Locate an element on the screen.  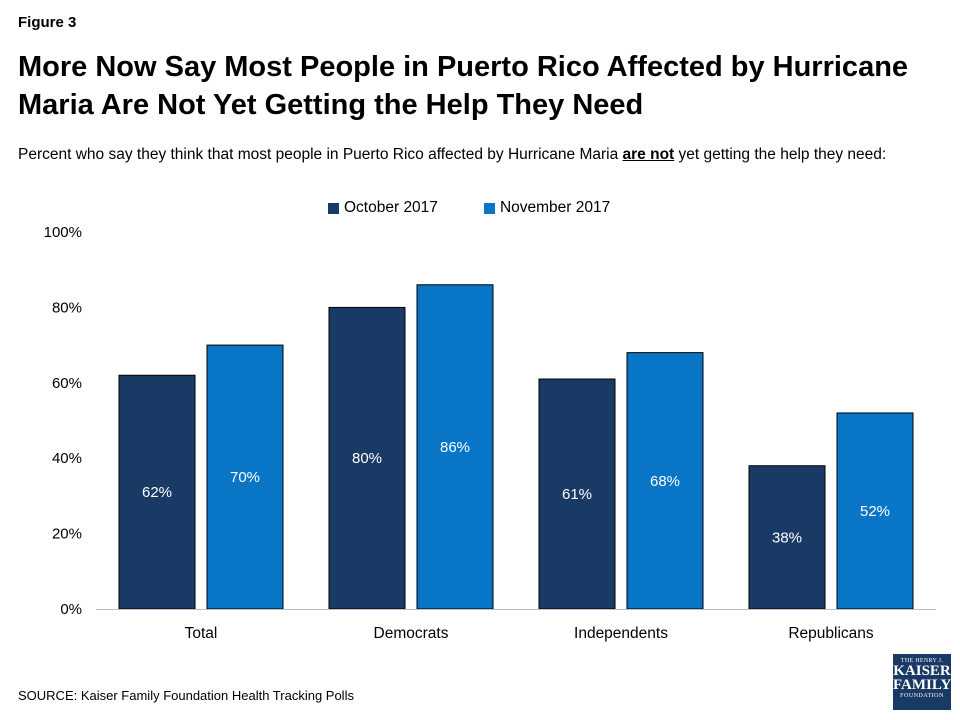
logo-line-1: THE HENRY J. is located at coordinates (922, 661).